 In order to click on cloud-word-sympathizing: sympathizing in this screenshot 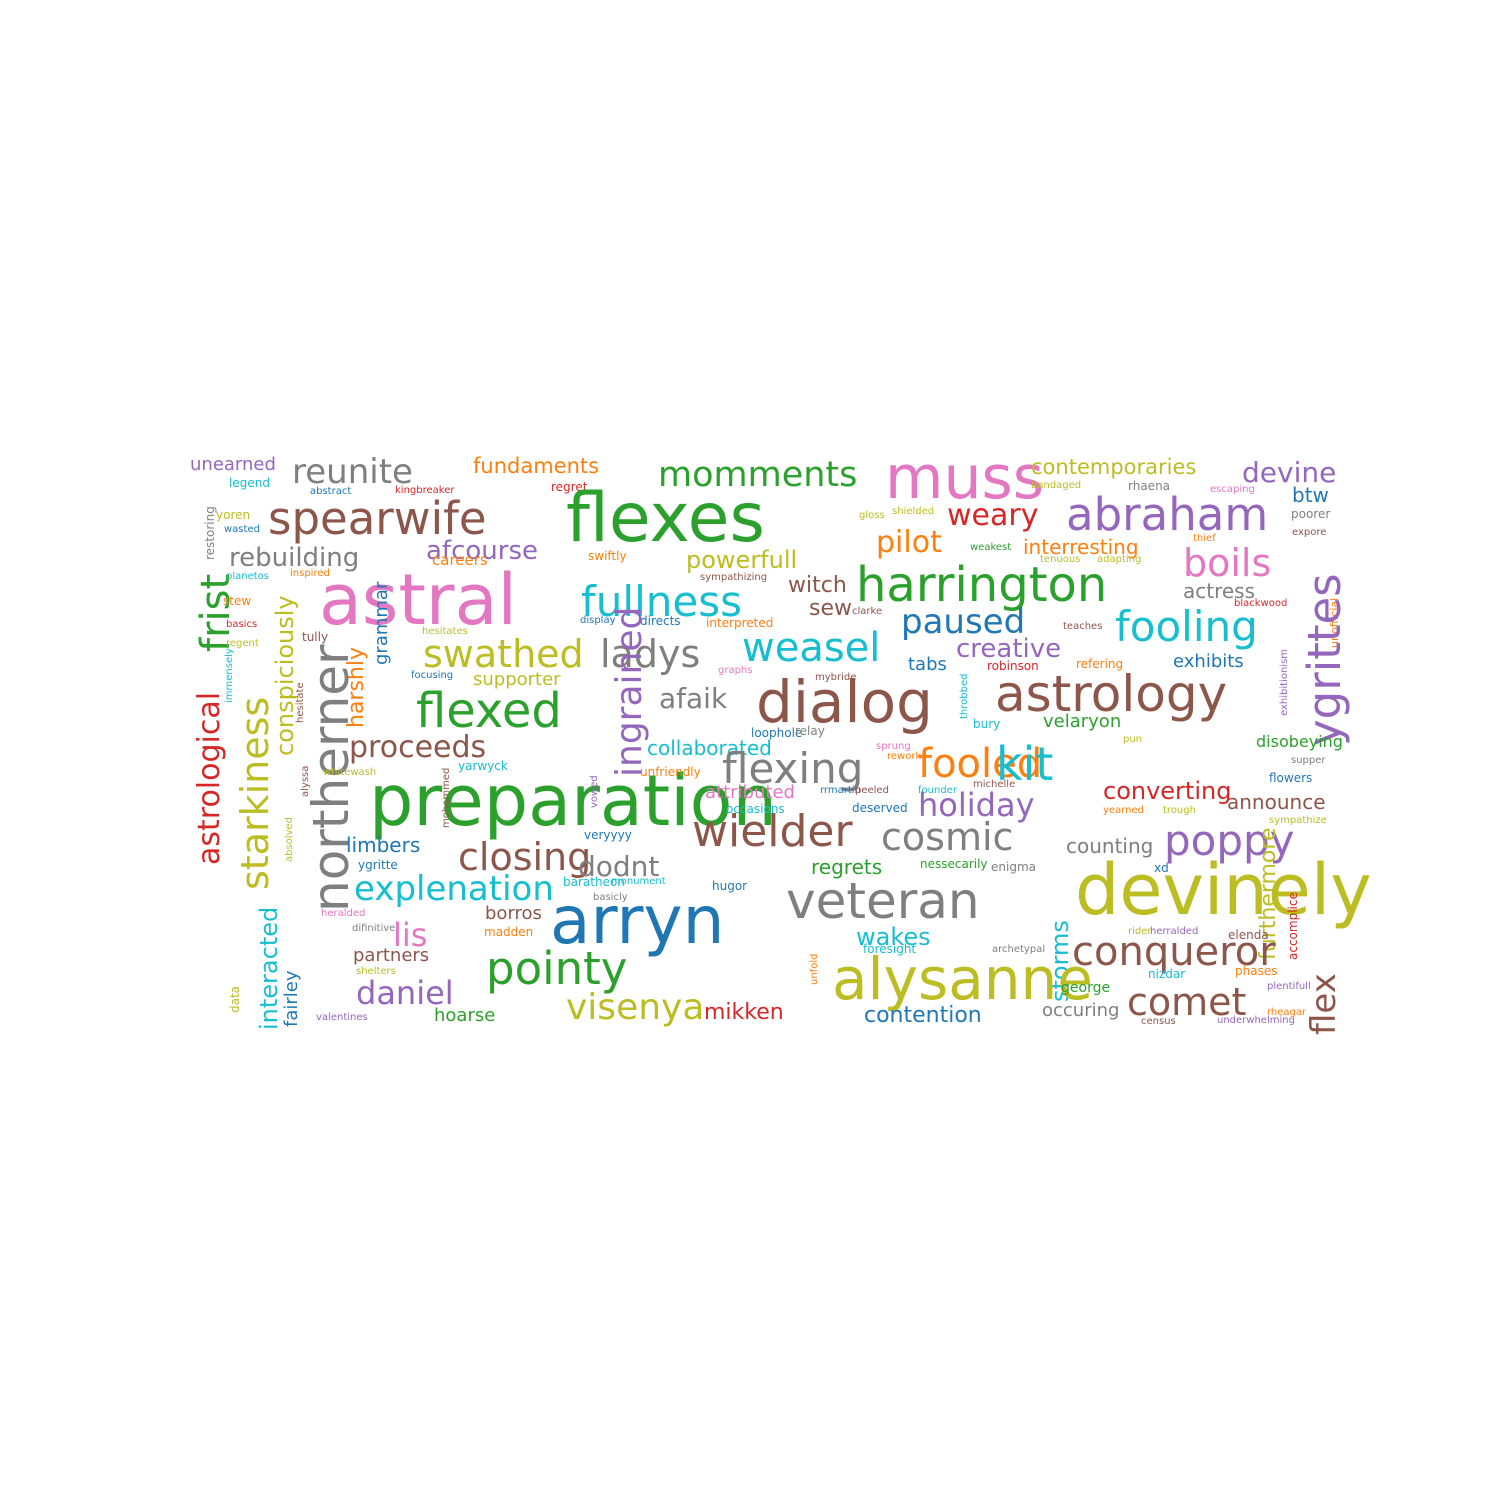, I will do `click(734, 577)`.